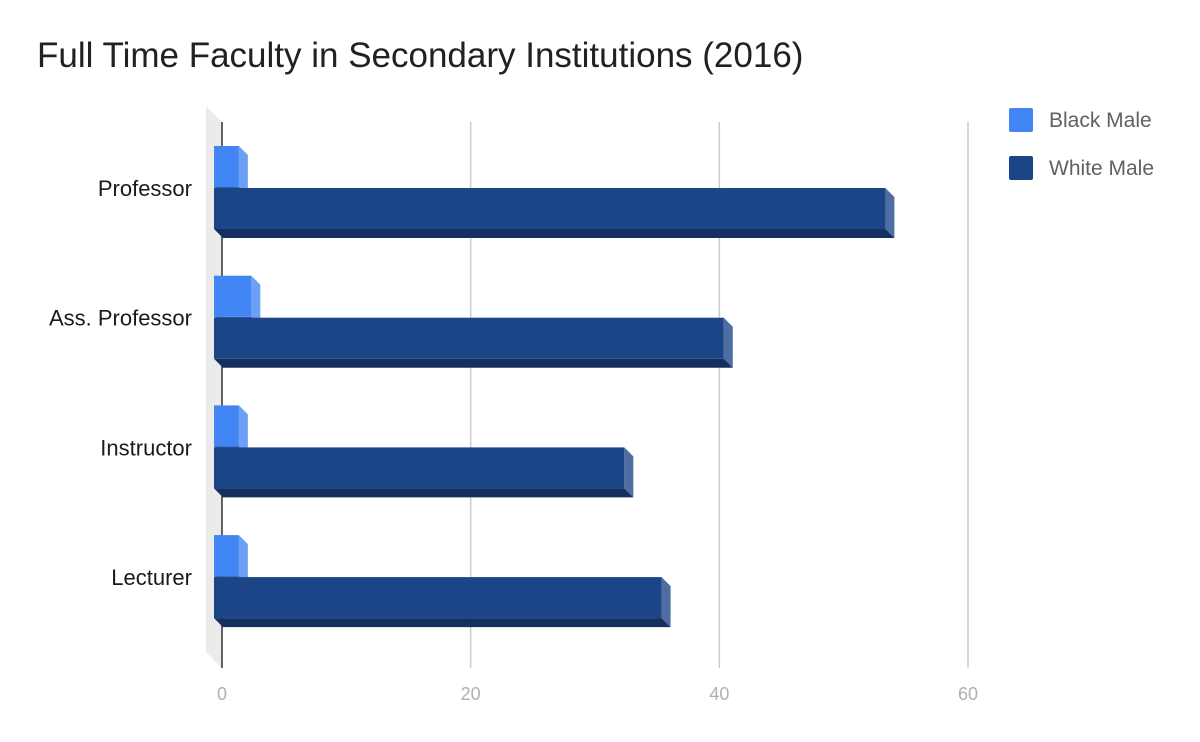  I want to click on category-label: Ass. Professor, so click(120, 318).